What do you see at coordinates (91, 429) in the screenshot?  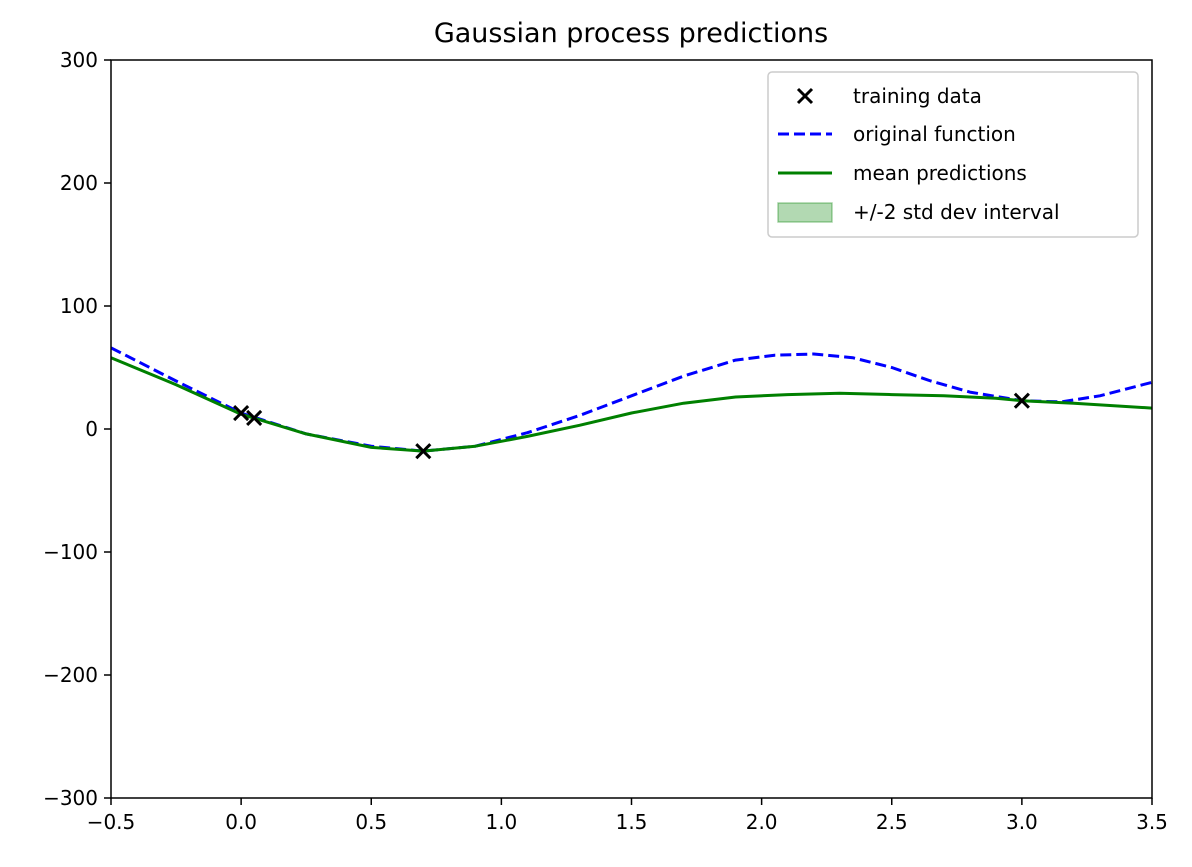 I see `y-tick-label: 0` at bounding box center [91, 429].